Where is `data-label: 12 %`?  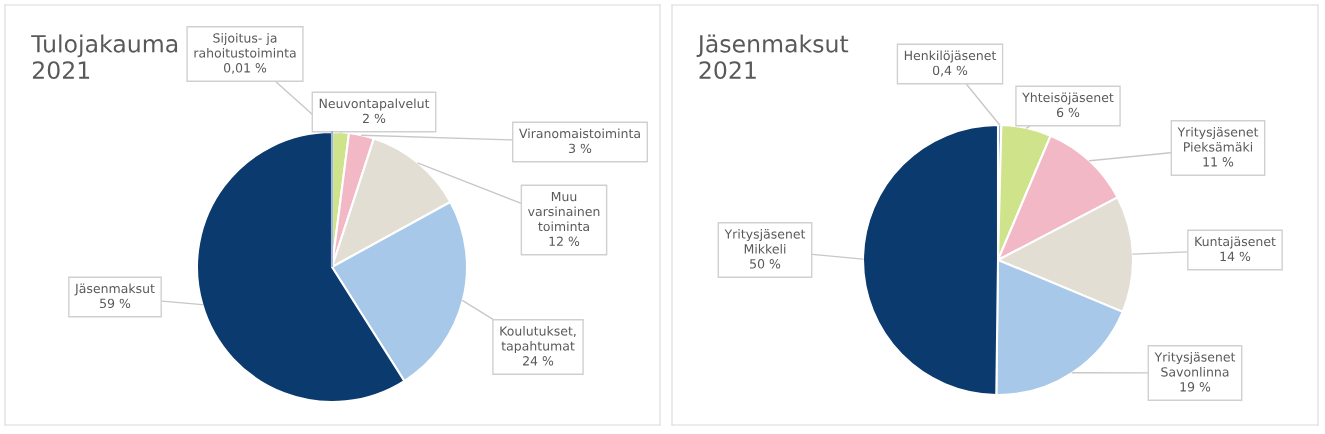 data-label: 12 % is located at coordinates (564, 241).